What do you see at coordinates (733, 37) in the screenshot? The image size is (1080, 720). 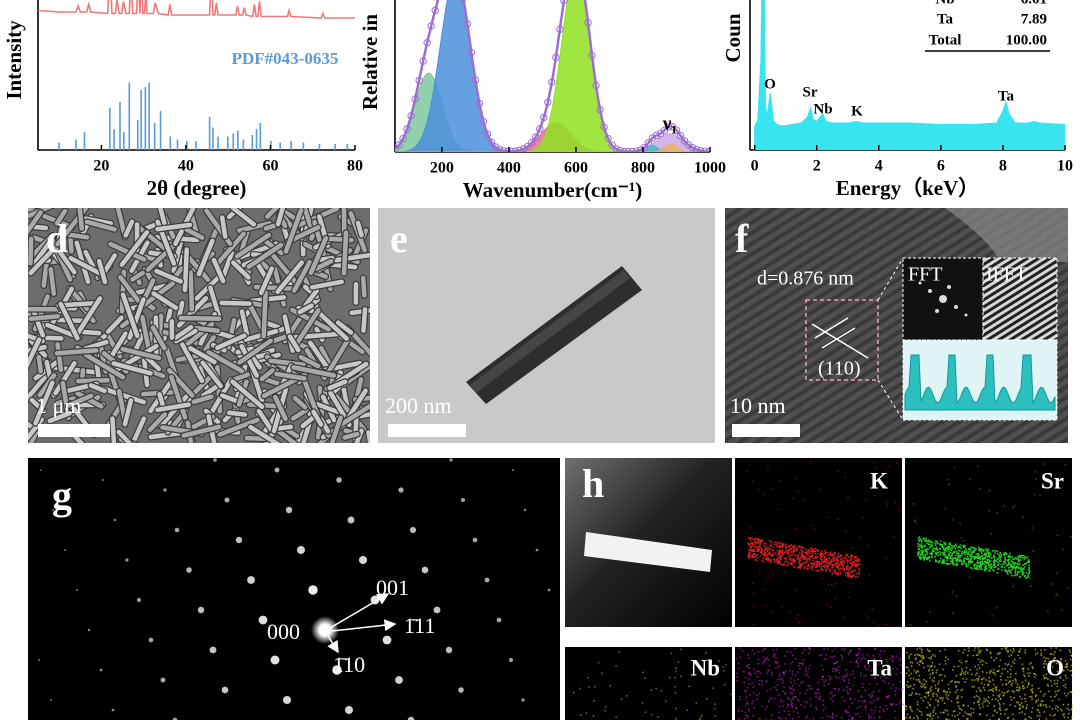 I see `y-axis-title: Coun` at bounding box center [733, 37].